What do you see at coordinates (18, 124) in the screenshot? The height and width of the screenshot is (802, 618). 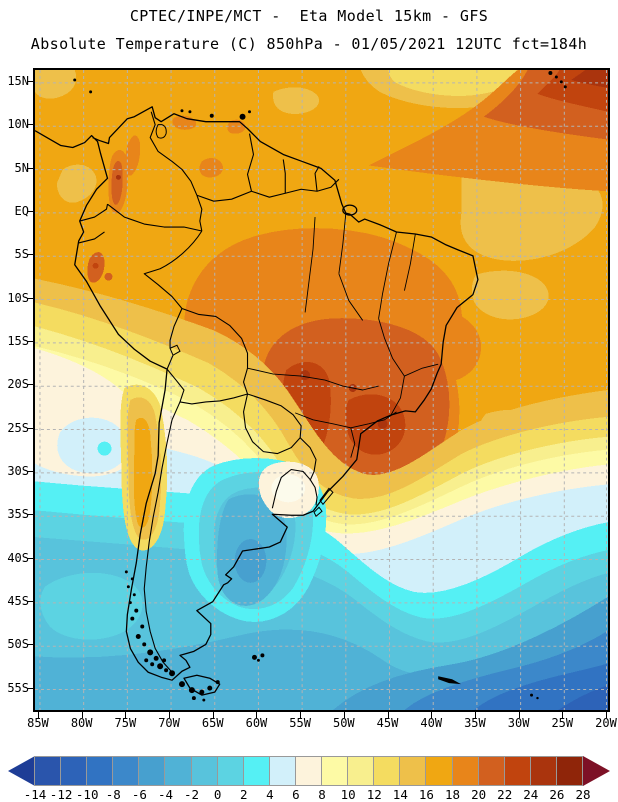 I see `lat-label: 10N` at bounding box center [18, 124].